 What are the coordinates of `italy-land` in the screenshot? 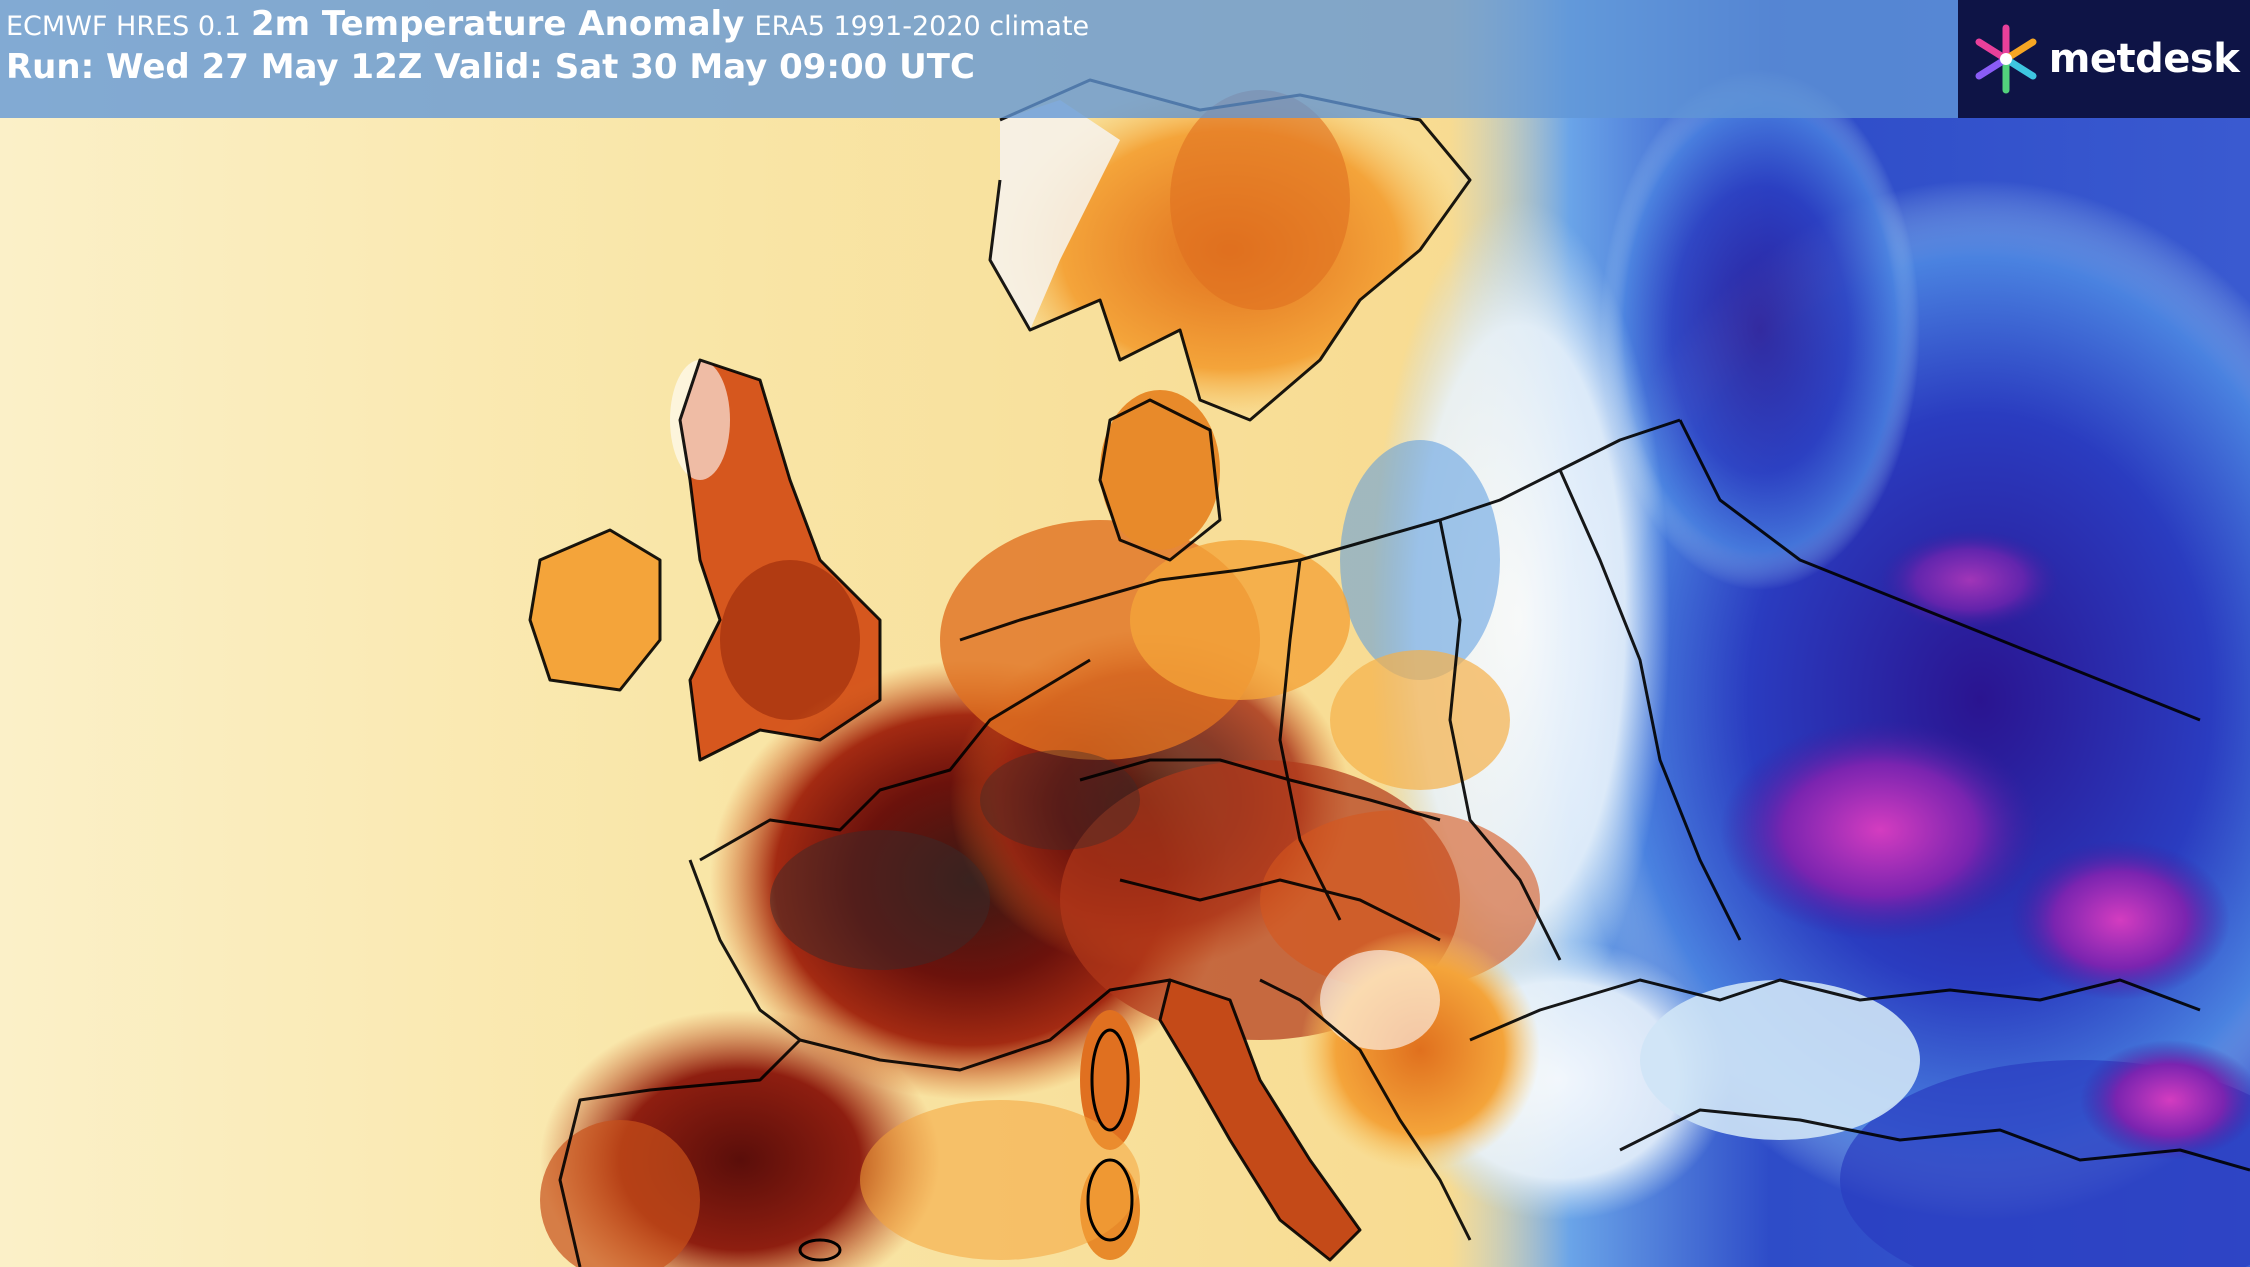 It's located at (1260, 1120).